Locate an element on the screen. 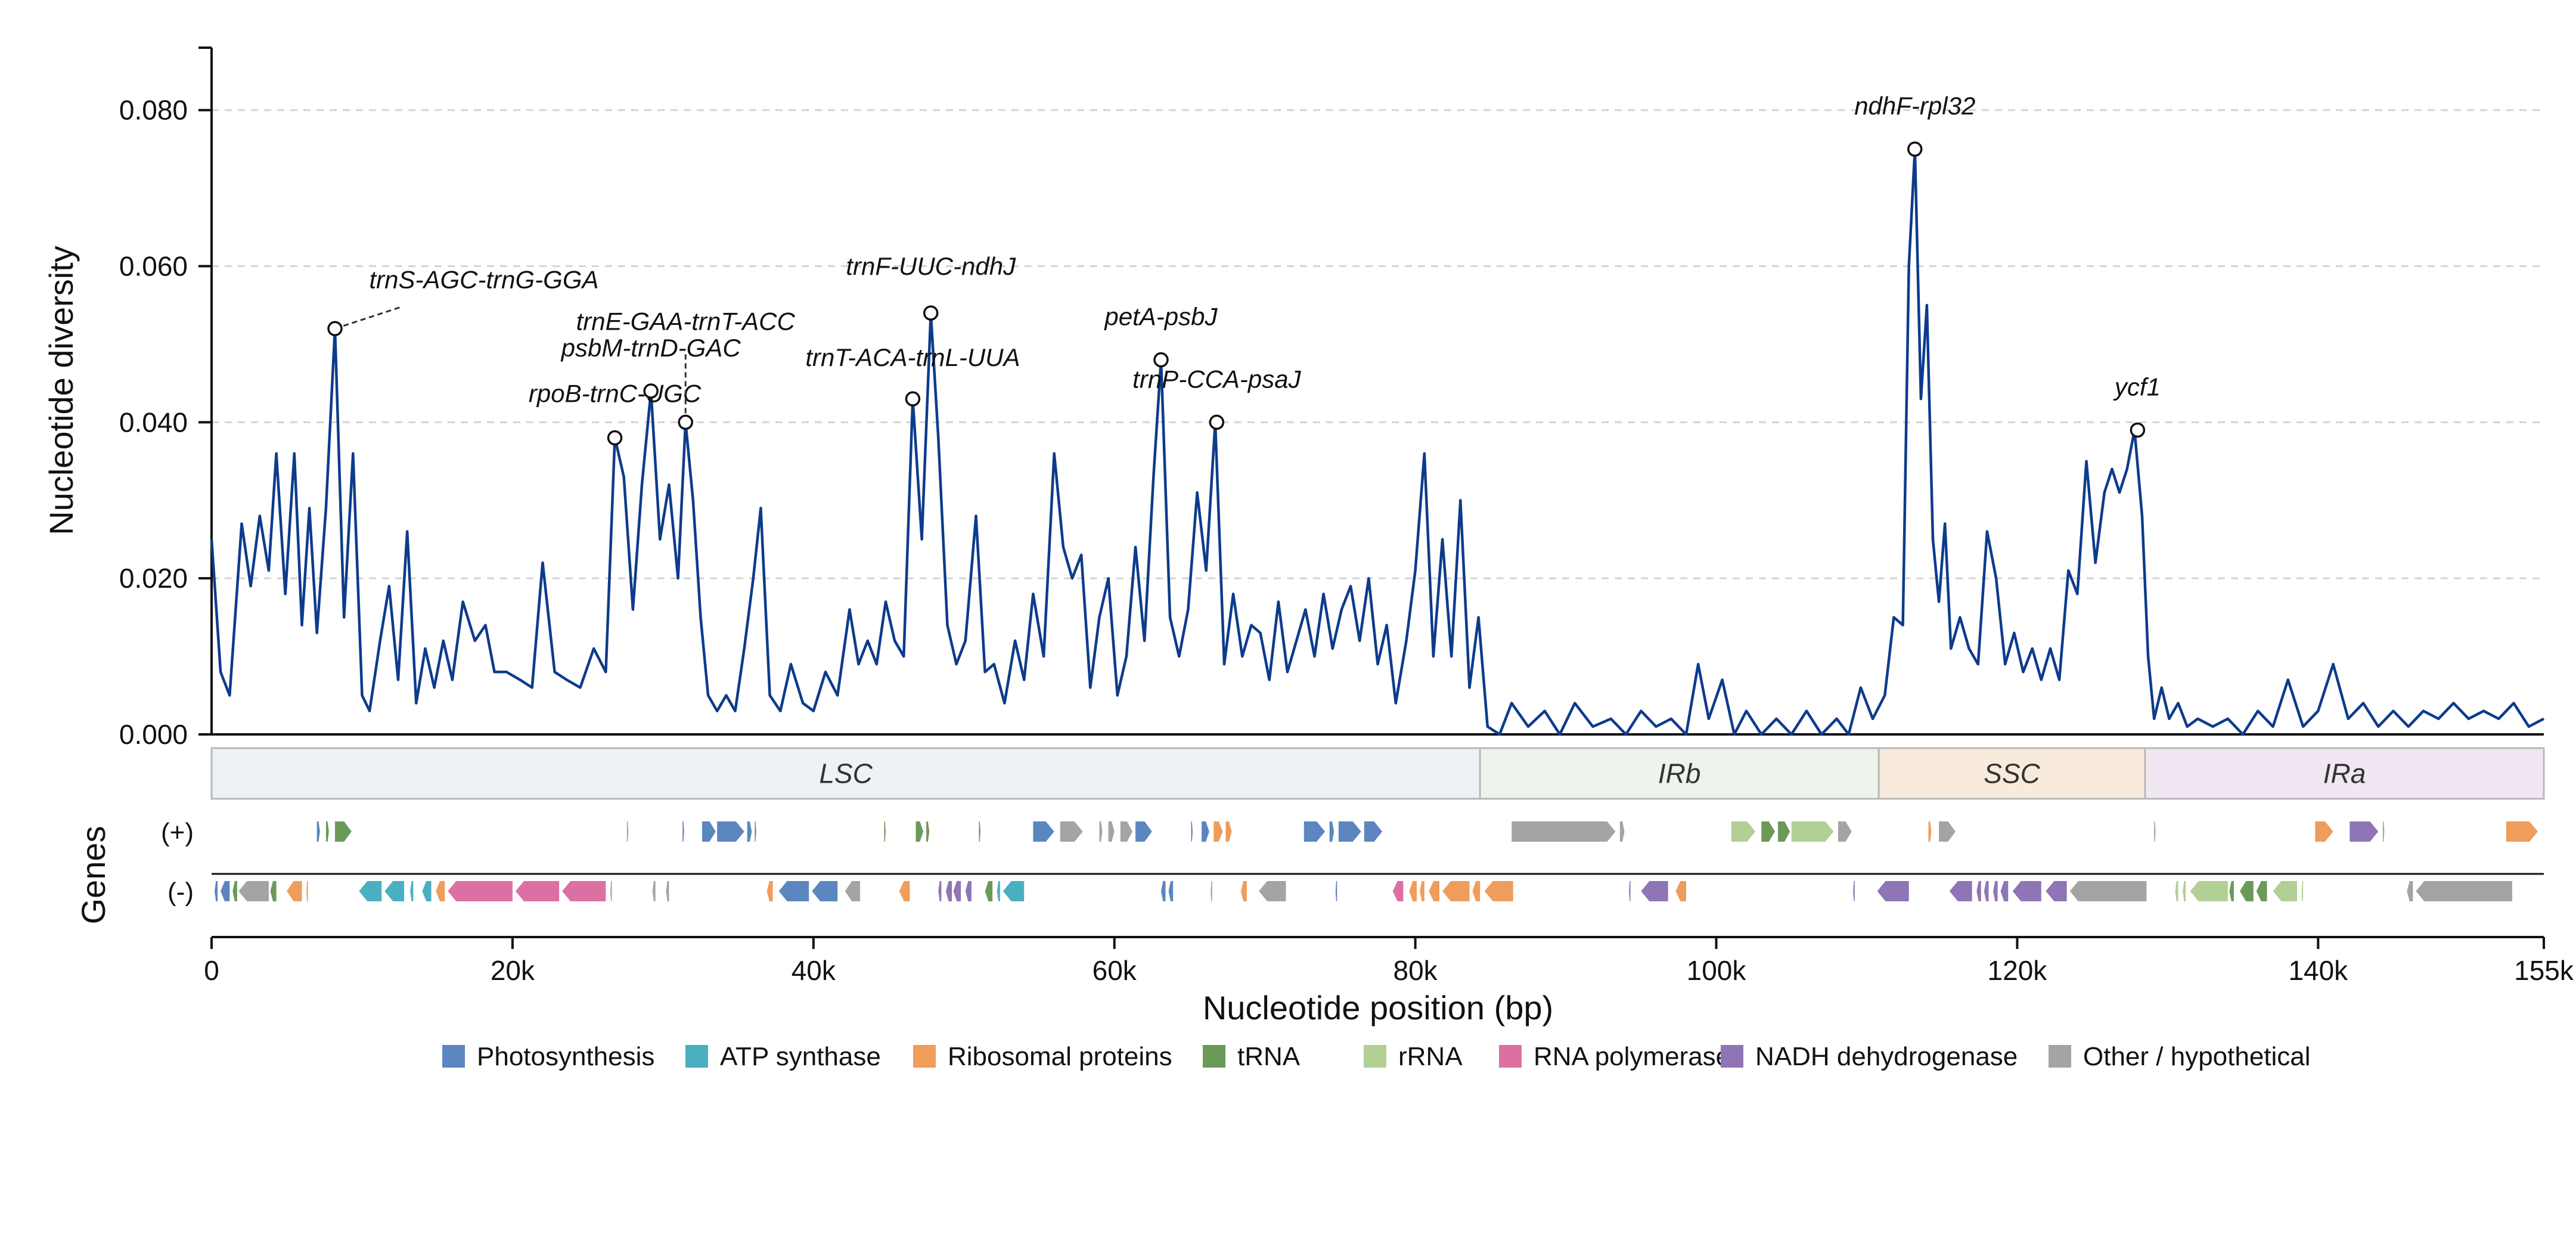 The width and height of the screenshot is (2576, 1253). legend-label: Photosynthesis is located at coordinates (565, 1056).